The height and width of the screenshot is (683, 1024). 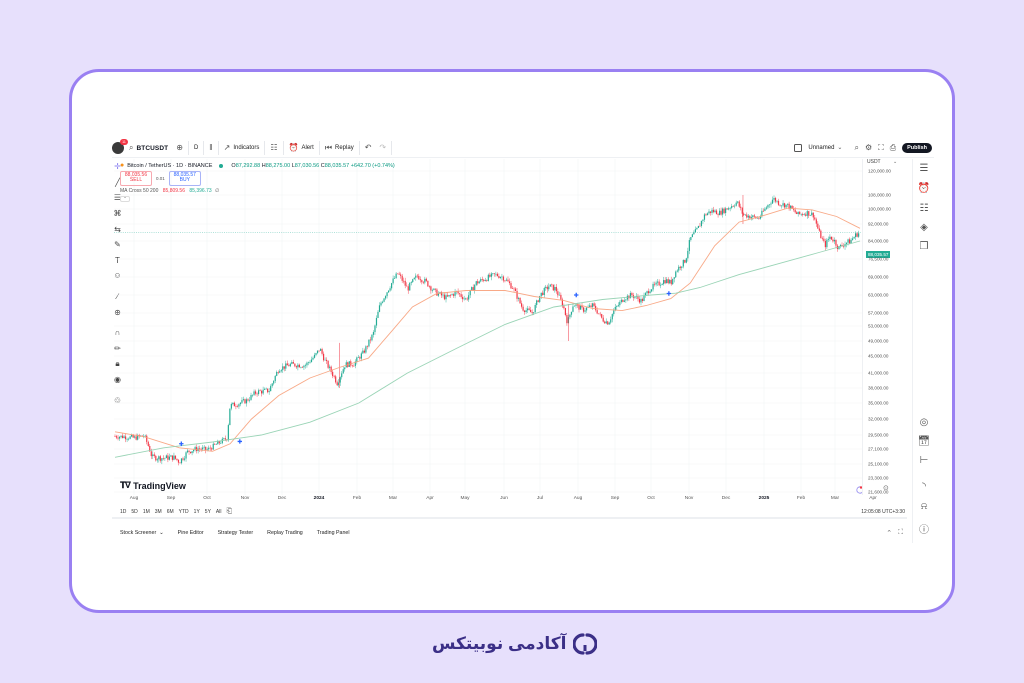 What do you see at coordinates (924, 208) in the screenshot?
I see `object-tree-icon: ☷` at bounding box center [924, 208].